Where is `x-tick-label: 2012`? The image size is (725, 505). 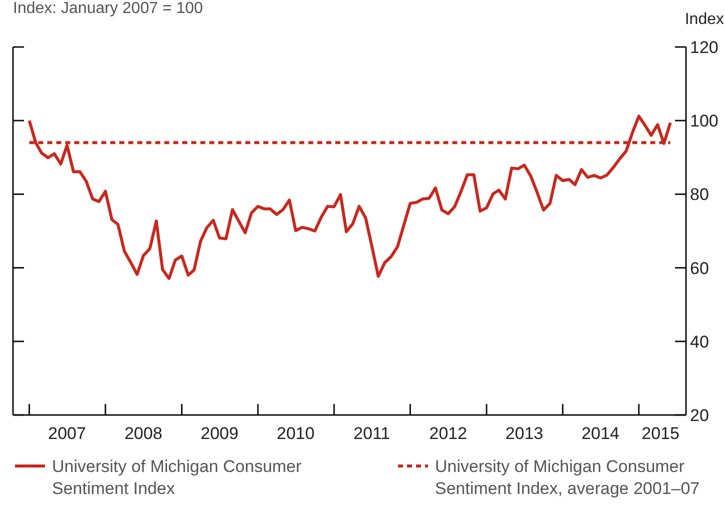
x-tick-label: 2012 is located at coordinates (448, 433).